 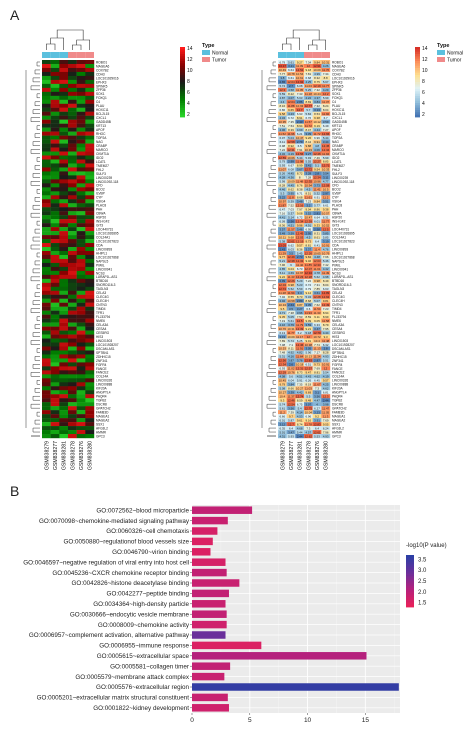 I want to click on gene-label: MAGEA6, so click(x=339, y=66).